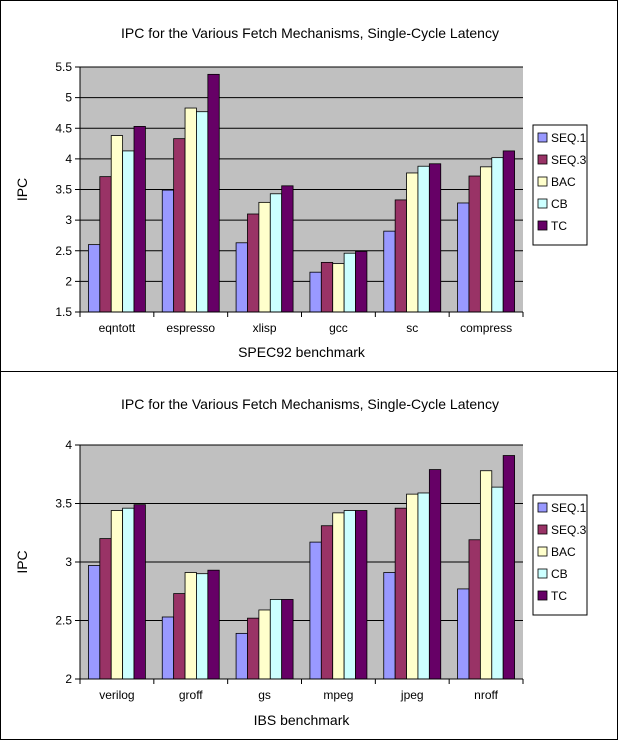 Image resolution: width=619 pixels, height=741 pixels. I want to click on x-axis-label: IBS benchmark, so click(302, 720).